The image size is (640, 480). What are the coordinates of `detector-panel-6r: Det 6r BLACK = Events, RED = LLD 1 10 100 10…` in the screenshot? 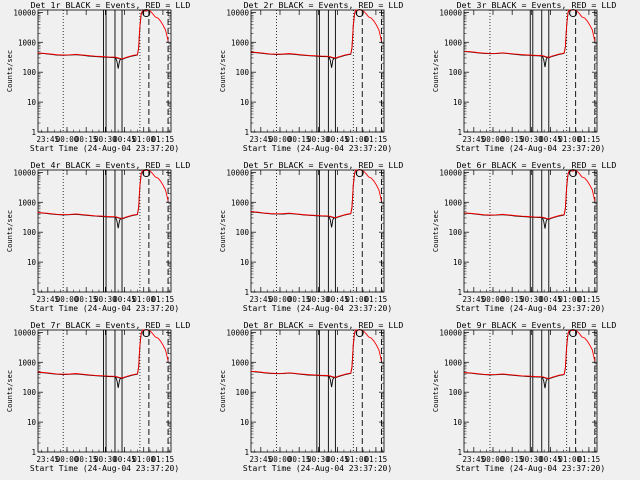 It's located at (524, 236).